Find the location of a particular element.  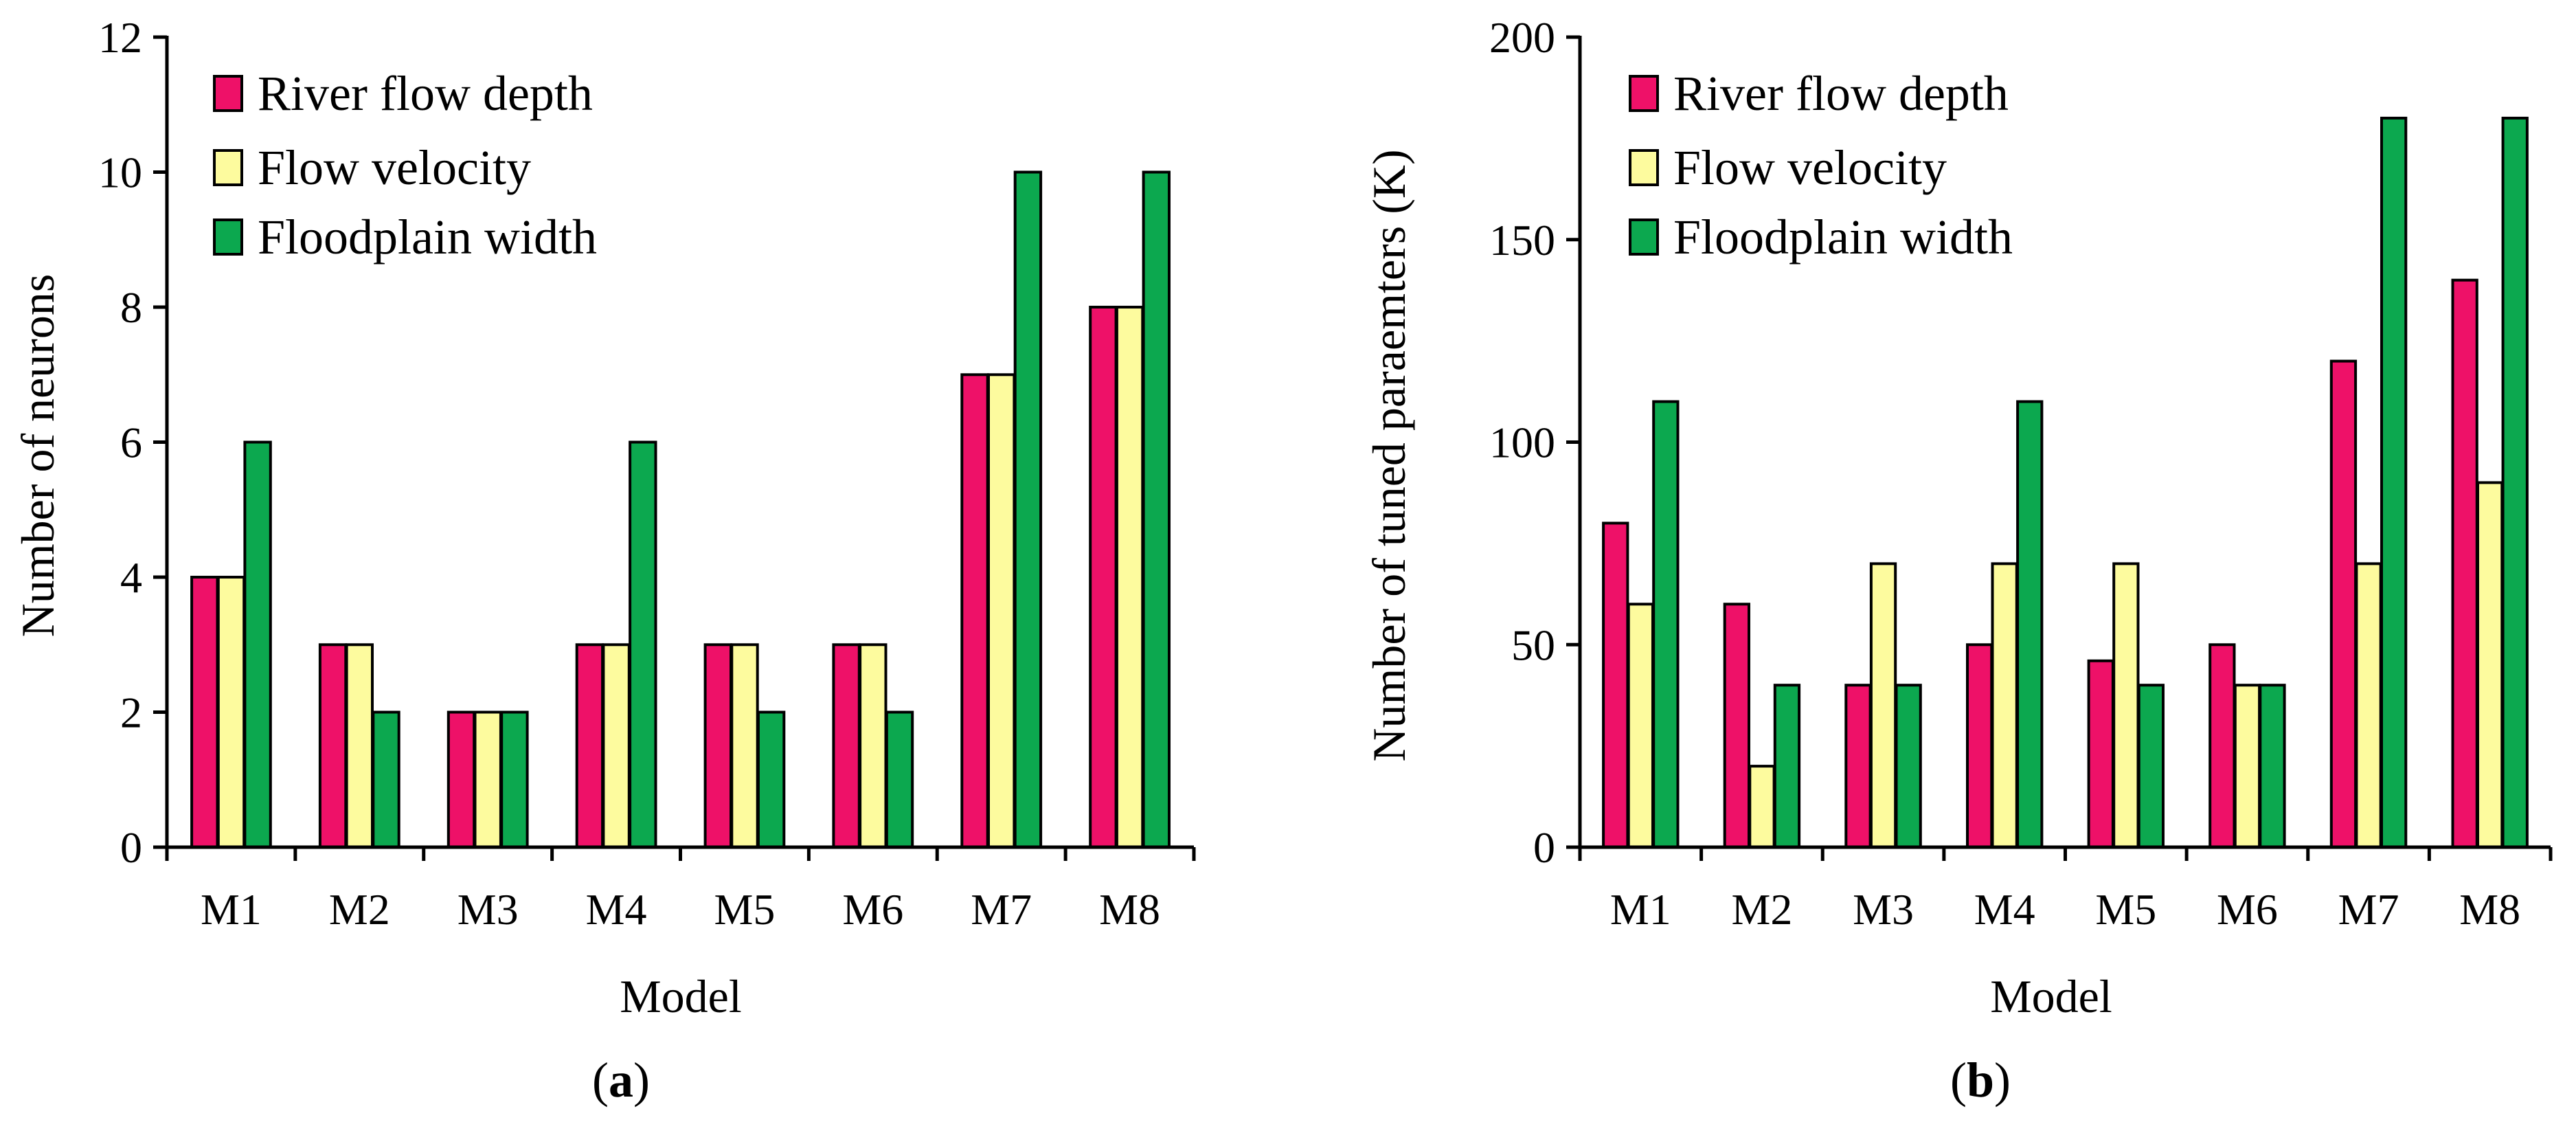

panel-a-ytick-labels: 0 2 4 6 8 10 12 is located at coordinates (120, 442).